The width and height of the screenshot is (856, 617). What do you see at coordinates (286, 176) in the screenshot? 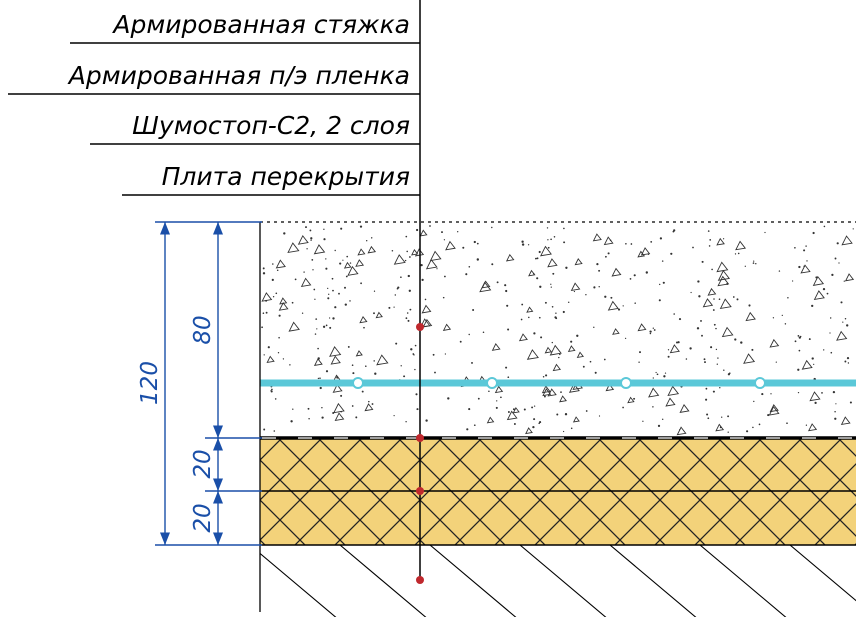
I see `label-floor-slab: Плита перекрытия` at bounding box center [286, 176].